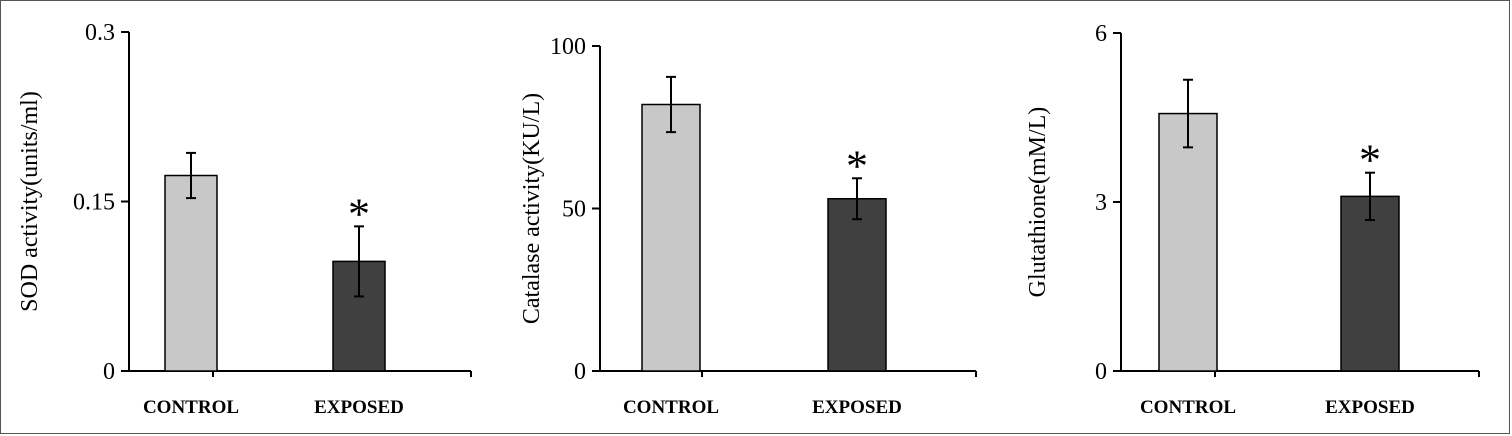 This screenshot has width=1512, height=436. I want to click on y-tick-label: 0.3, so click(100, 33).